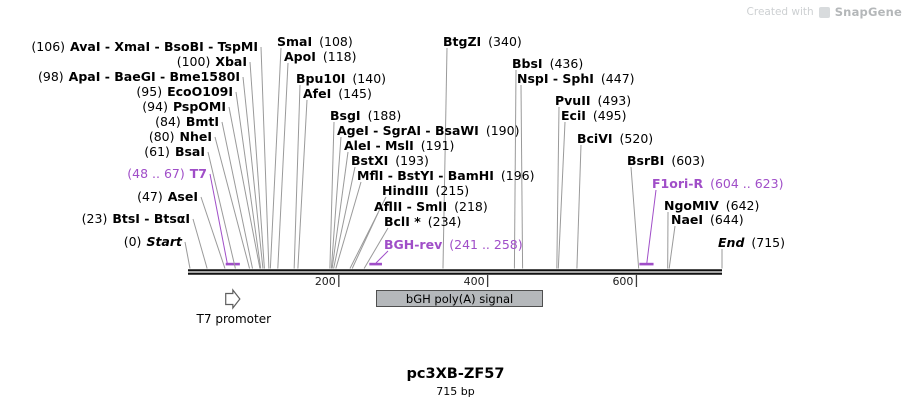 The image size is (911, 408). Describe the element at coordinates (437, 145) in the screenshot. I see `label-position: (191)` at that location.